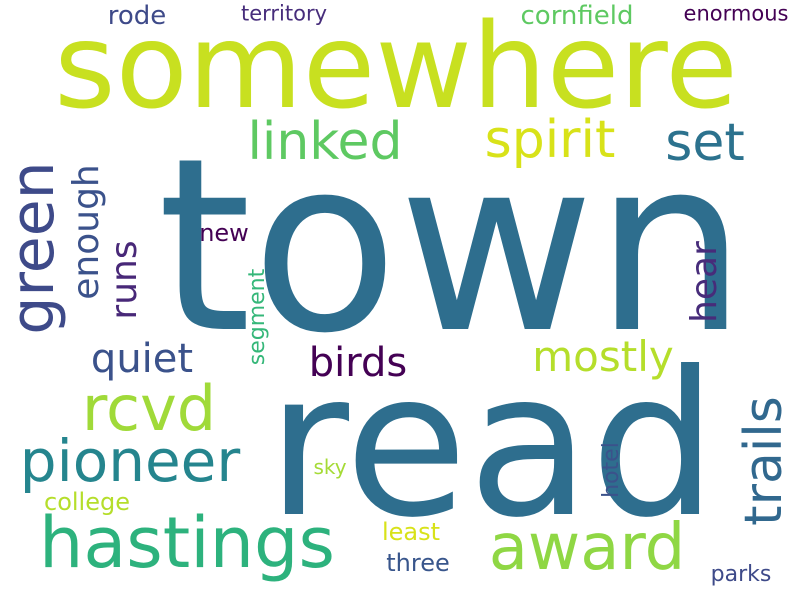 The width and height of the screenshot is (800, 600). I want to click on word-cornfield: cornfield, so click(577, 16).